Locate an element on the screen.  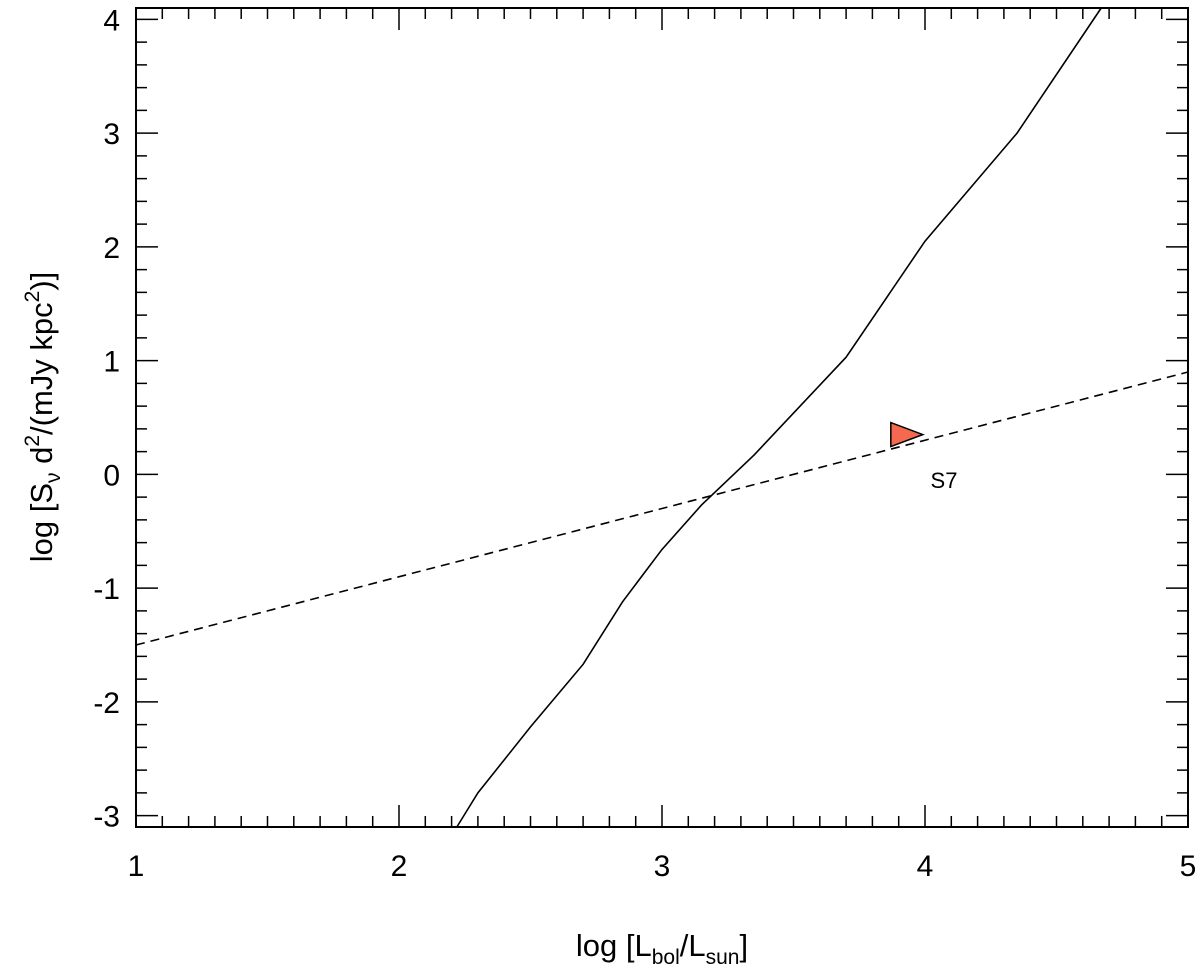
y-tick-label: 0 is located at coordinates (111, 475).